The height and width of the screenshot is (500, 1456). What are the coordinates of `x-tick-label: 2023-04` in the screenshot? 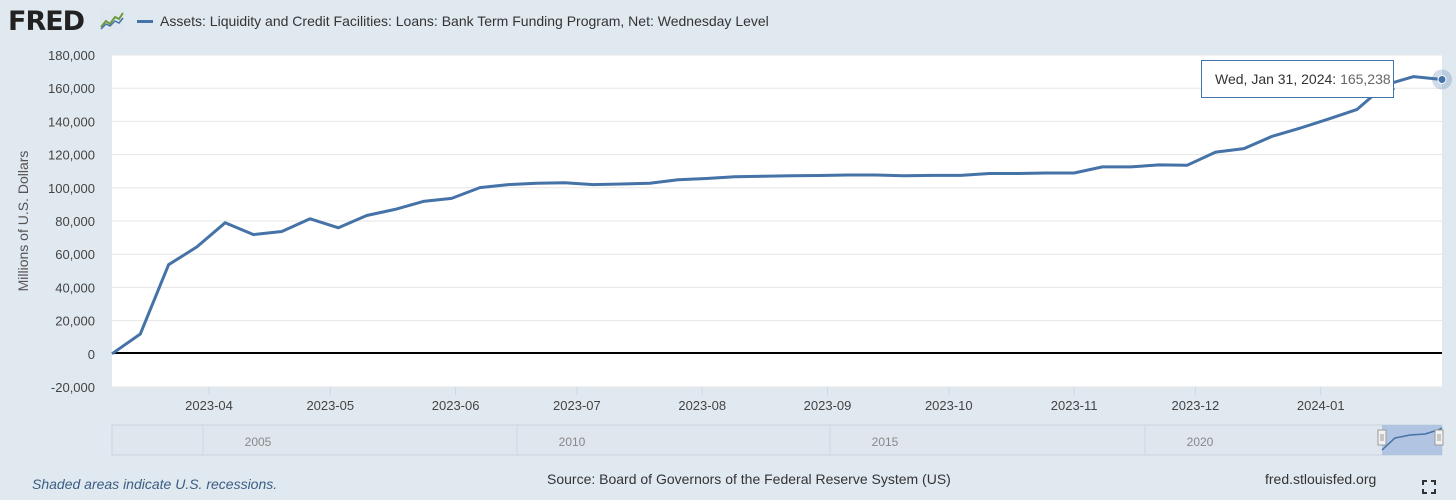 It's located at (209, 405).